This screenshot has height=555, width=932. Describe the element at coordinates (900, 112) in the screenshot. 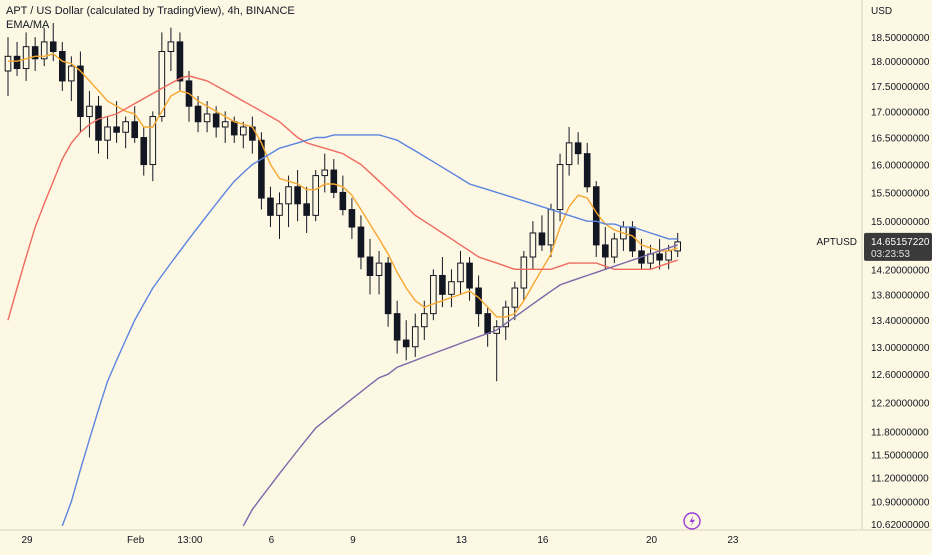

I see `price-tick-label: 17.00000000` at that location.